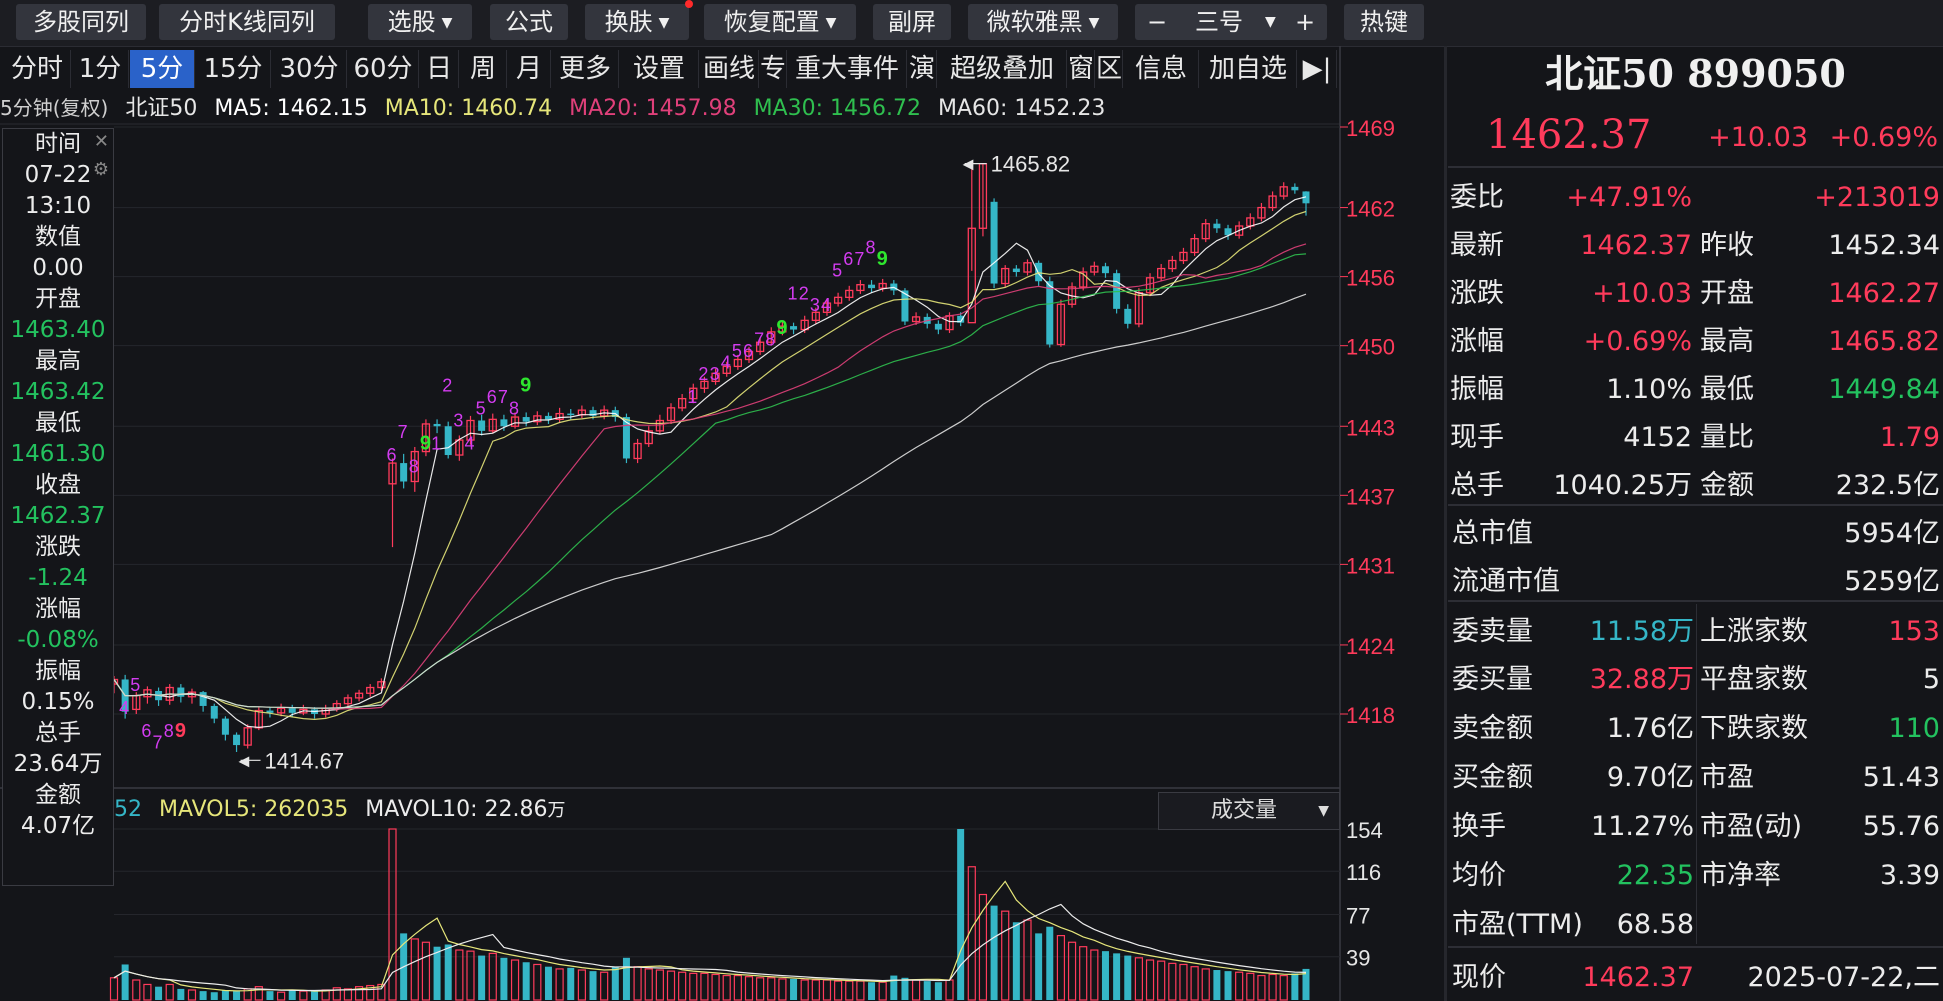  Describe the element at coordinates (1109, 69) in the screenshot. I see `tab-17: 区` at that location.